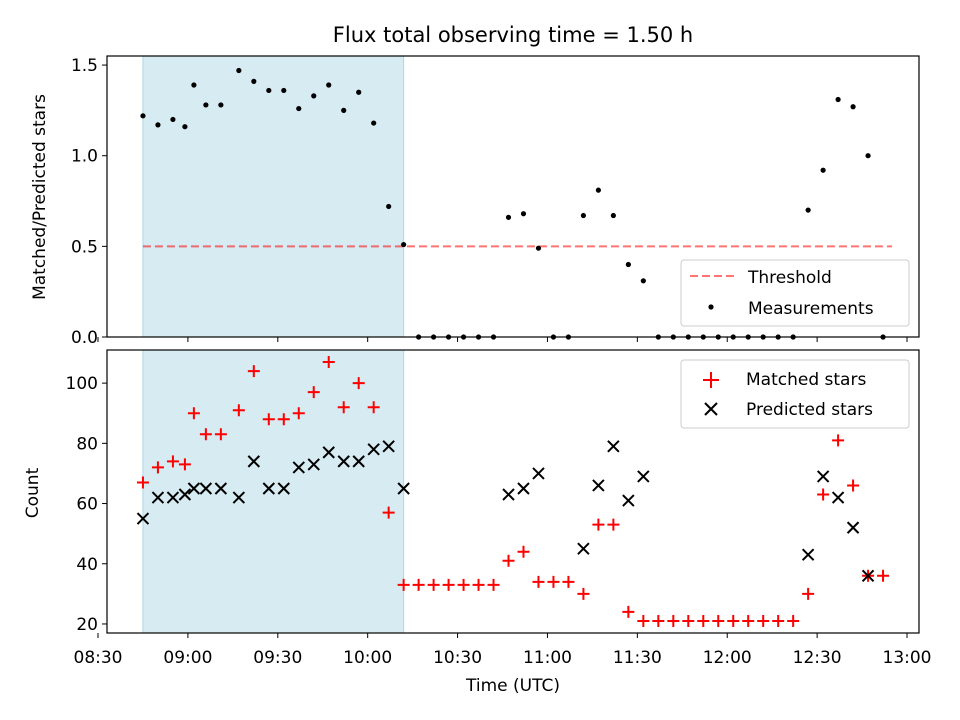 Image resolution: width=960 pixels, height=720 pixels. What do you see at coordinates (87, 625) in the screenshot?
I see `bottom-y-tick-label: 20` at bounding box center [87, 625].